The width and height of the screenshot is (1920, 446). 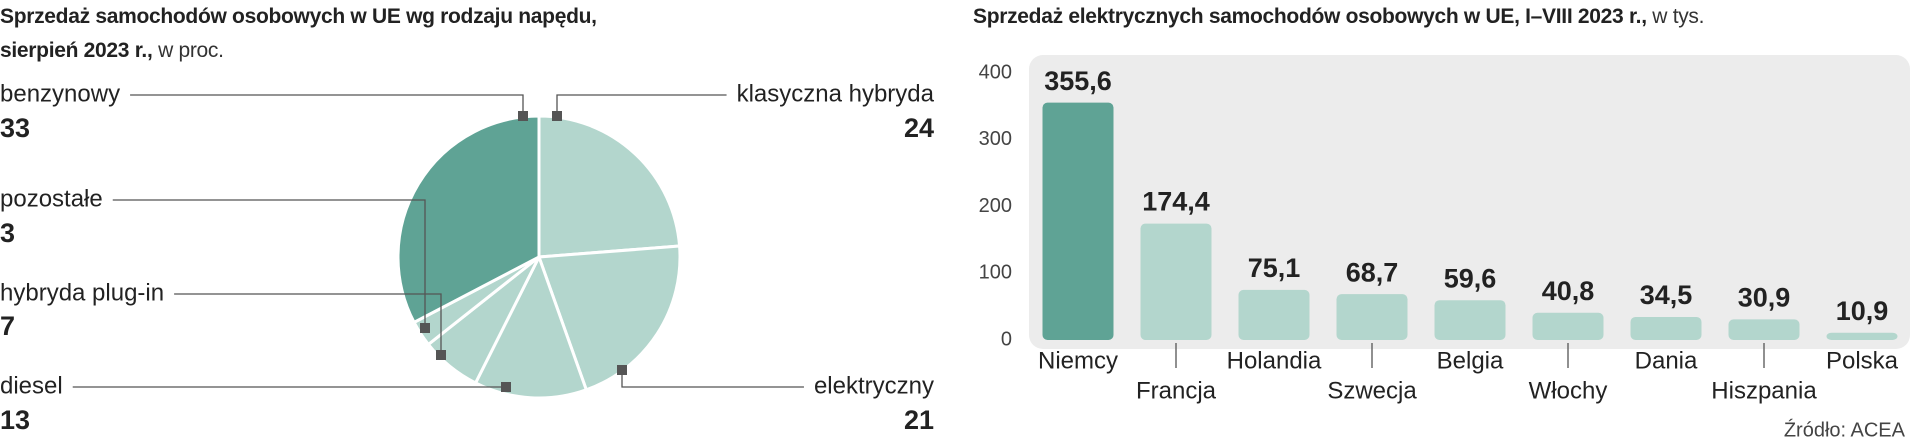 What do you see at coordinates (1764, 390) in the screenshot?
I see `x-tick-label: Hiszpania` at bounding box center [1764, 390].